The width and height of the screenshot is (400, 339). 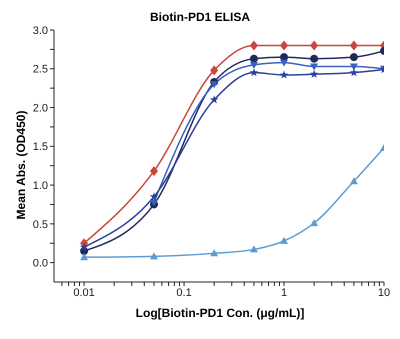 I want to click on y-tick-label: 3.0, so click(x=40, y=30).